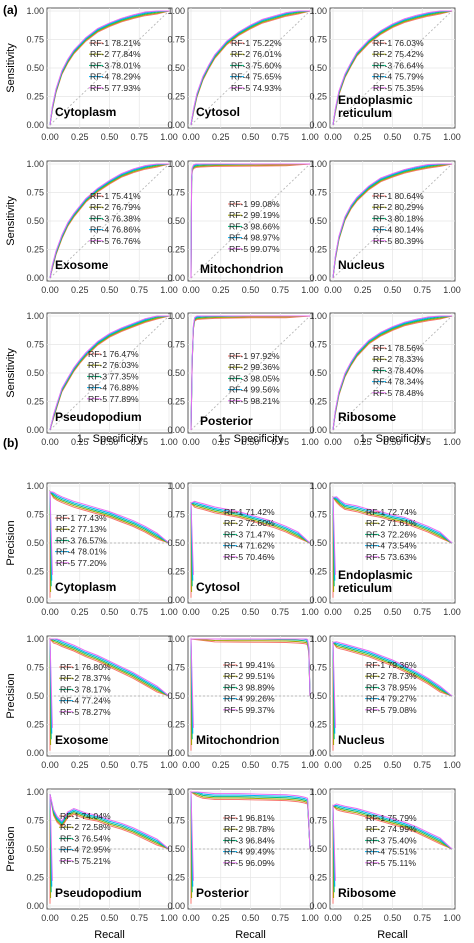  What do you see at coordinates (115, 196) in the screenshot?
I see `legend-entry-rf-1: RF-1 75.41%` at bounding box center [115, 196].